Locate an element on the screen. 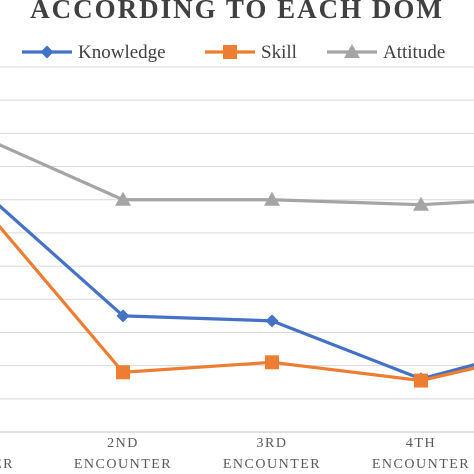 The height and width of the screenshot is (474, 474). legend-item-knowledge: Knowledge is located at coordinates (94, 52).